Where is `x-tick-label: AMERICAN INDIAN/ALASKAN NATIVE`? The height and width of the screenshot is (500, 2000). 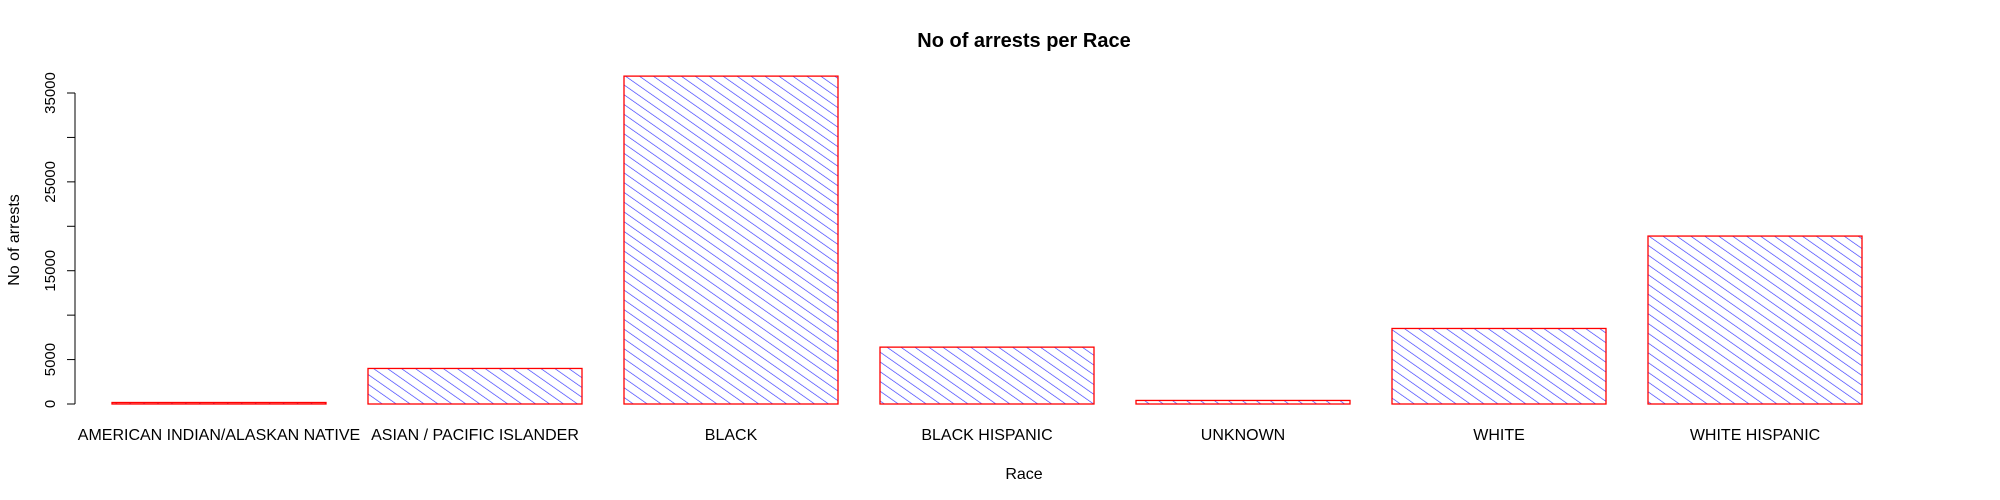
x-tick-label: AMERICAN INDIAN/ALASKAN NATIVE is located at coordinates (219, 435).